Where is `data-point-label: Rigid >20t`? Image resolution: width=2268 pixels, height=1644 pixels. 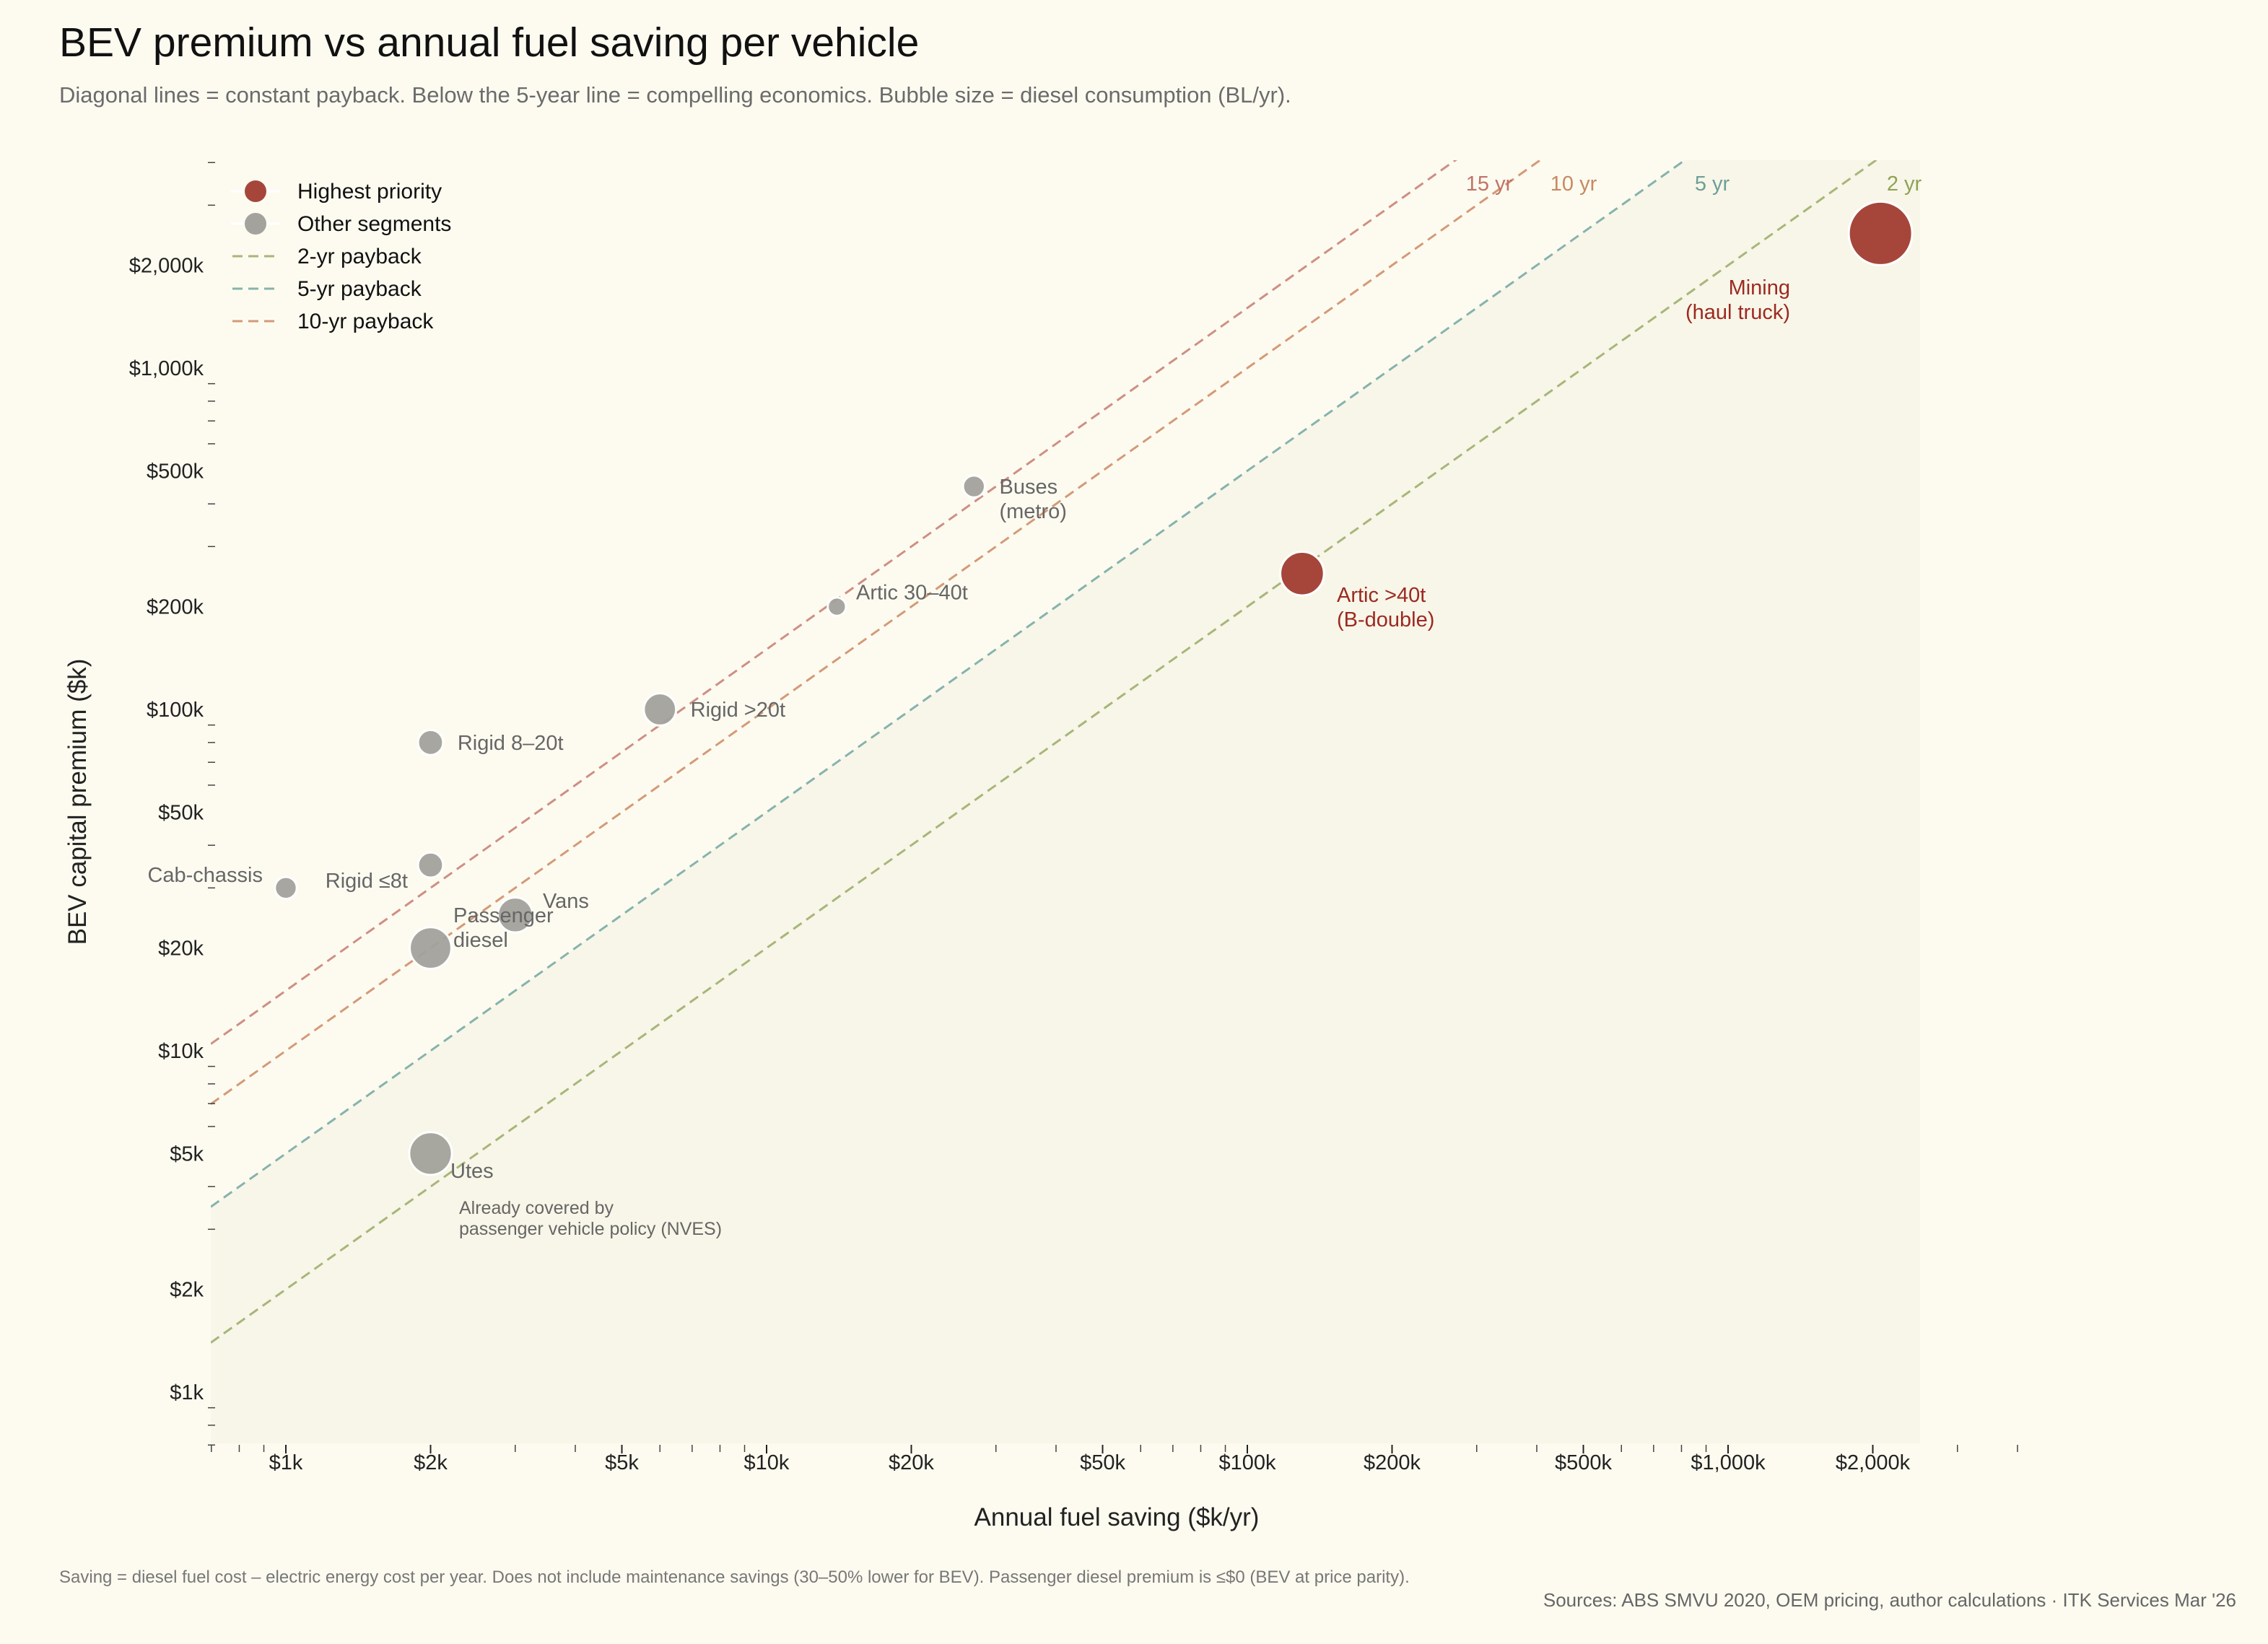
data-point-label: Rigid >20t is located at coordinates (738, 711).